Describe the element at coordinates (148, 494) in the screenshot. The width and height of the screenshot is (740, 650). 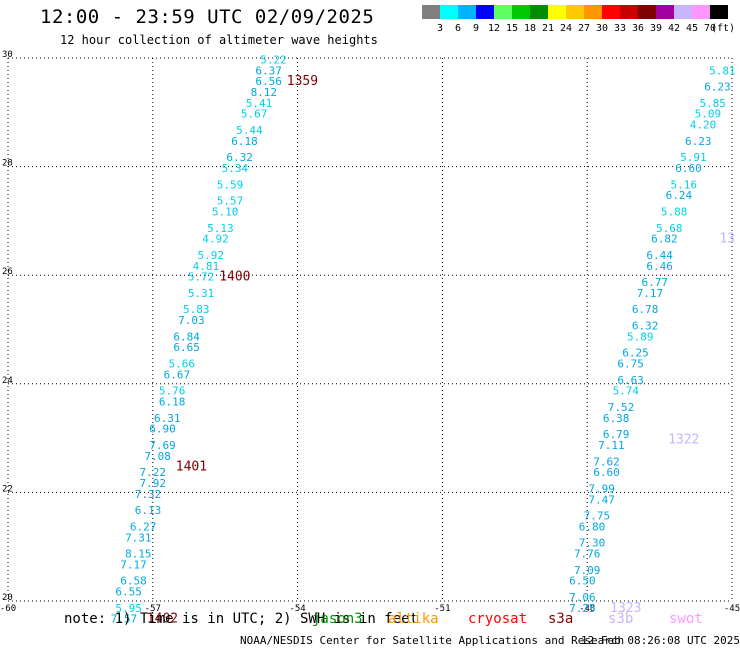
I see `track-value-left: 7.32` at that location.